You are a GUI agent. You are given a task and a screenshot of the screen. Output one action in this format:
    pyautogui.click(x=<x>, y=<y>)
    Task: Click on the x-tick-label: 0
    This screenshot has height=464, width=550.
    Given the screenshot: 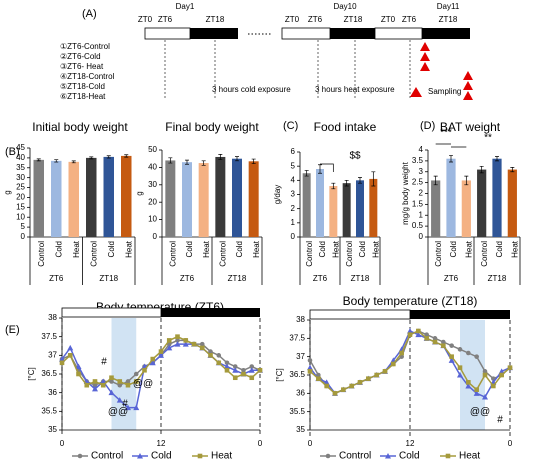 What is the action you would take?
    pyautogui.click(x=260, y=443)
    